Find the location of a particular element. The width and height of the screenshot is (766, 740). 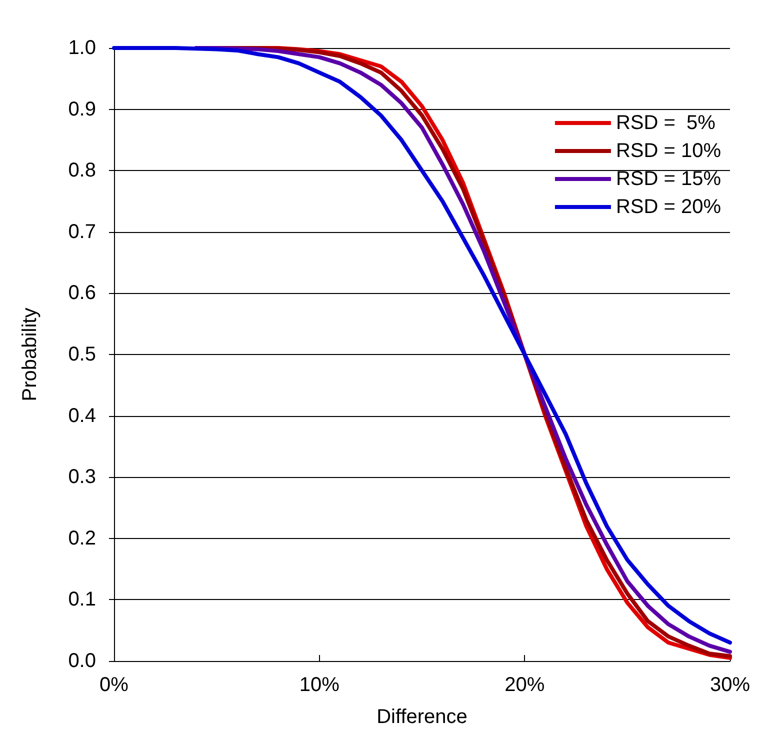

x-tick-label: 20% is located at coordinates (524, 685).